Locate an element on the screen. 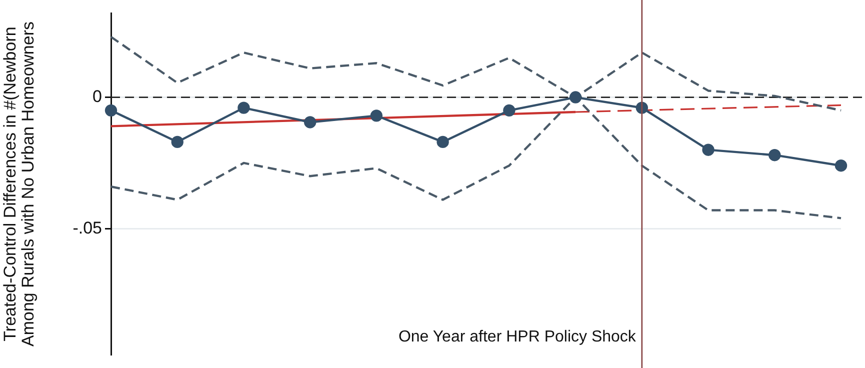  annotation: One Year after HPR Policy Shock is located at coordinates (517, 337).